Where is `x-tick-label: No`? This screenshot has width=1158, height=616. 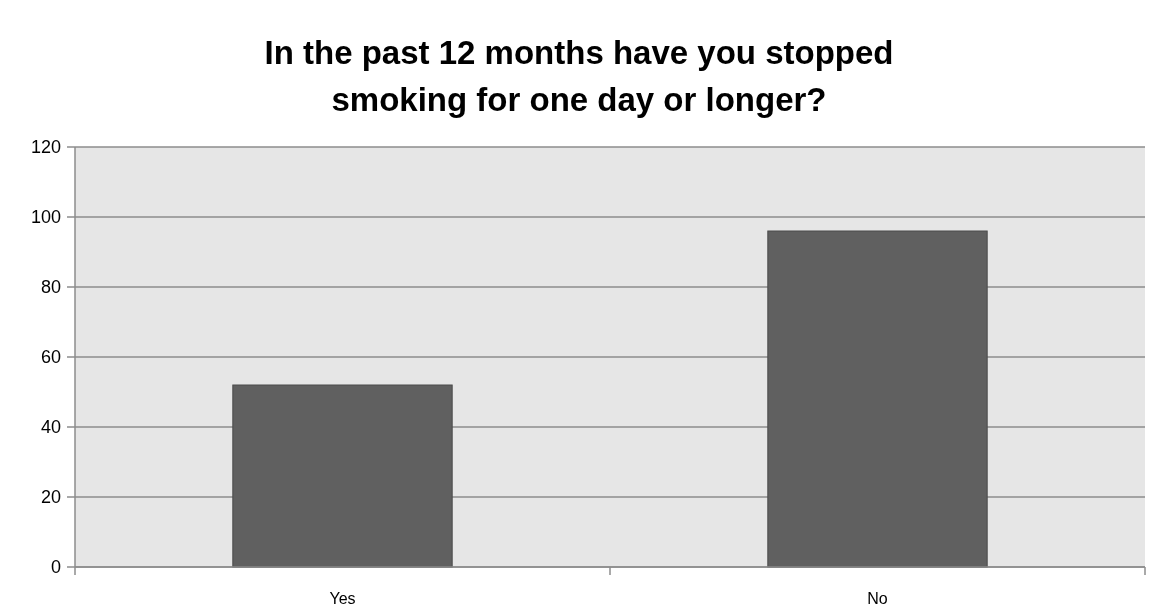
x-tick-label: No is located at coordinates (877, 598).